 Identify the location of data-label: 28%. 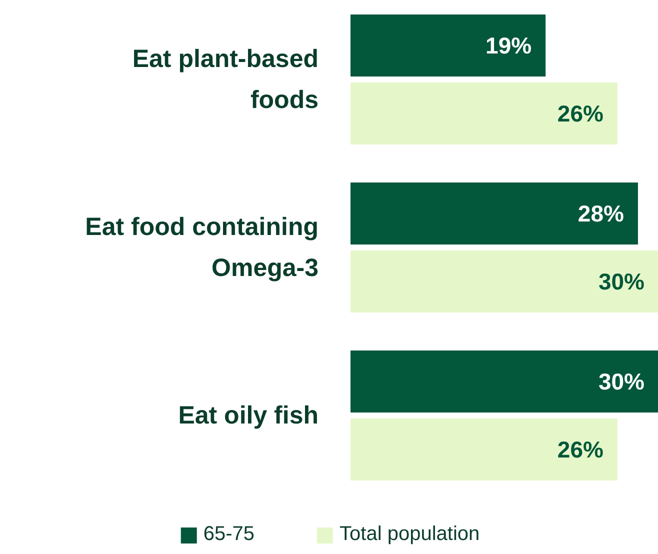
(601, 213).